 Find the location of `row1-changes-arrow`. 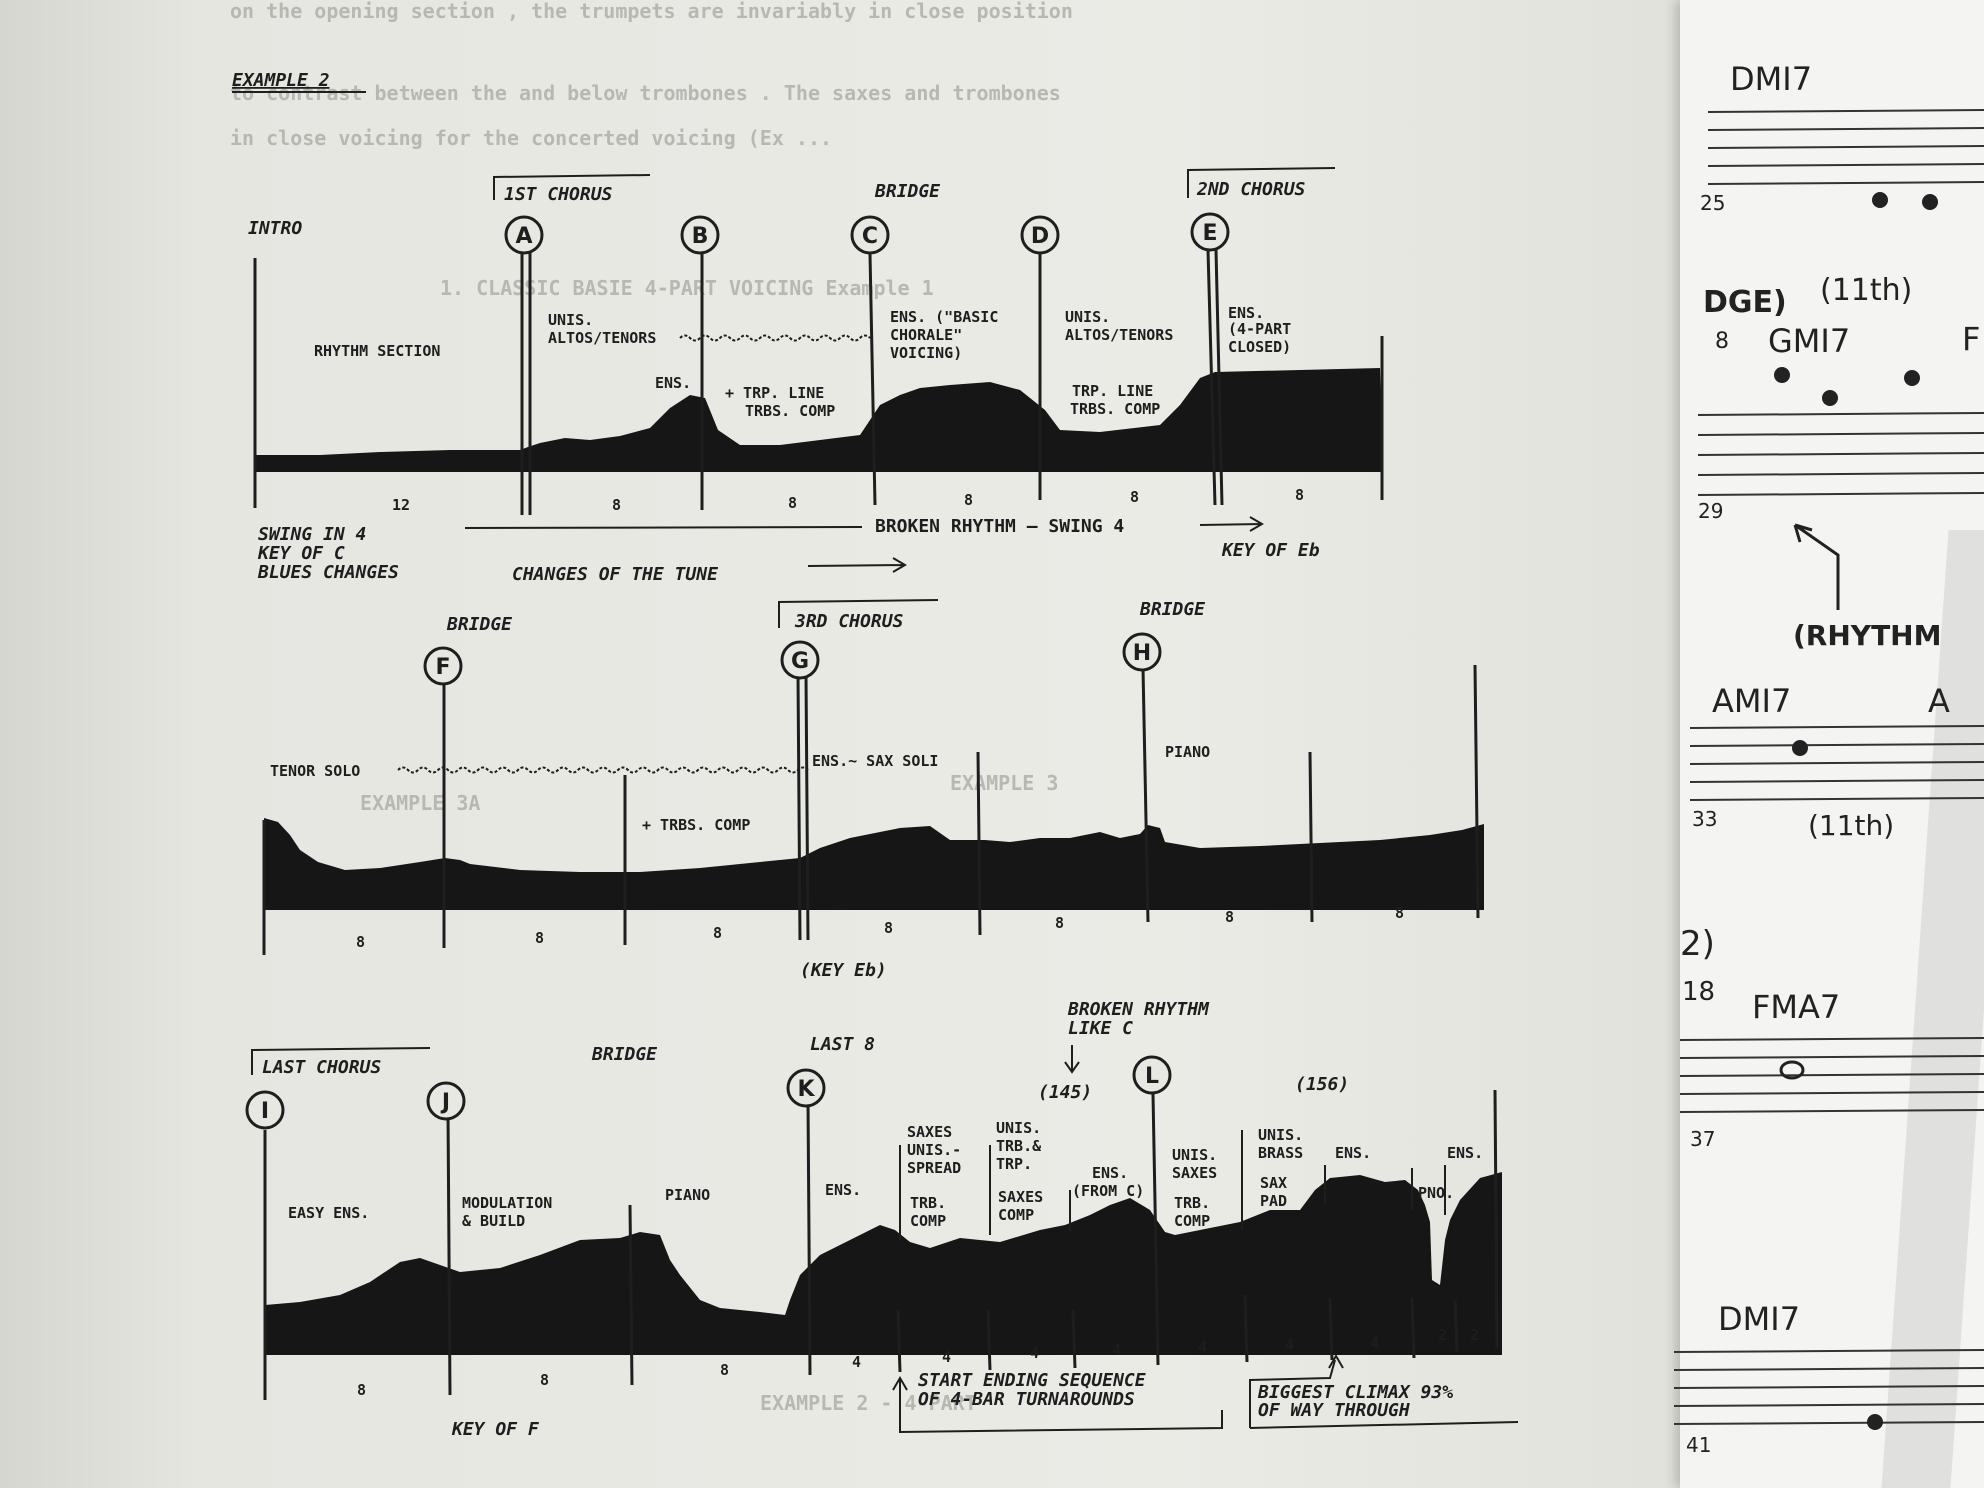

row1-changes-arrow is located at coordinates (857, 565).